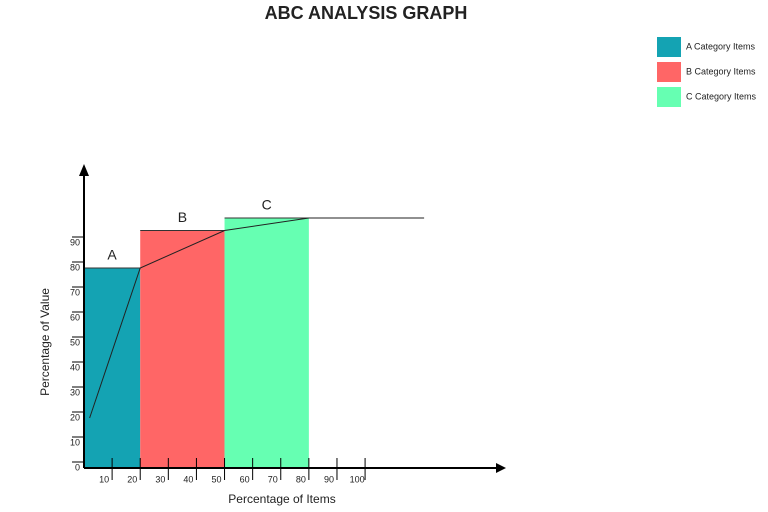  What do you see at coordinates (84, 170) in the screenshot?
I see `y-axis-arrow` at bounding box center [84, 170].